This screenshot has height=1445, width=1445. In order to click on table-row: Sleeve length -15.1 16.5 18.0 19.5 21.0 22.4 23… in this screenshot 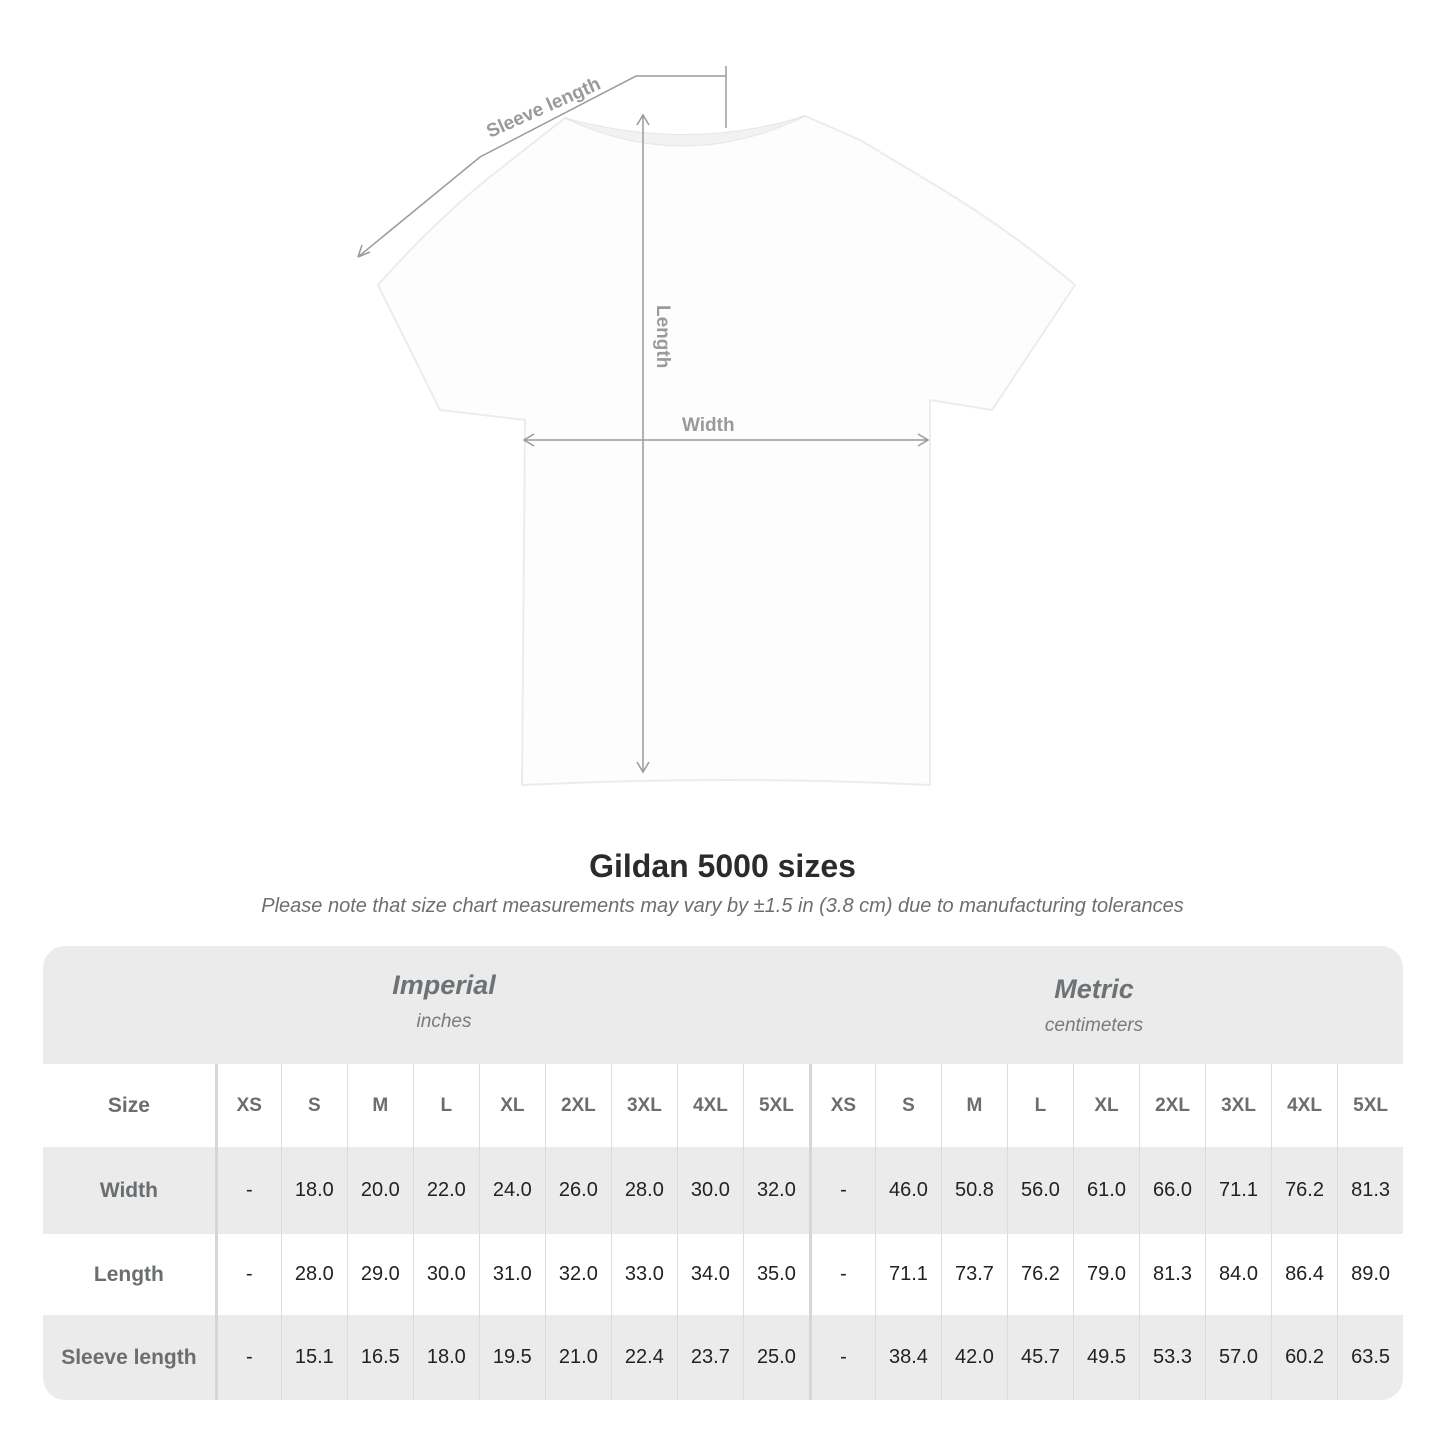, I will do `click(723, 1357)`.